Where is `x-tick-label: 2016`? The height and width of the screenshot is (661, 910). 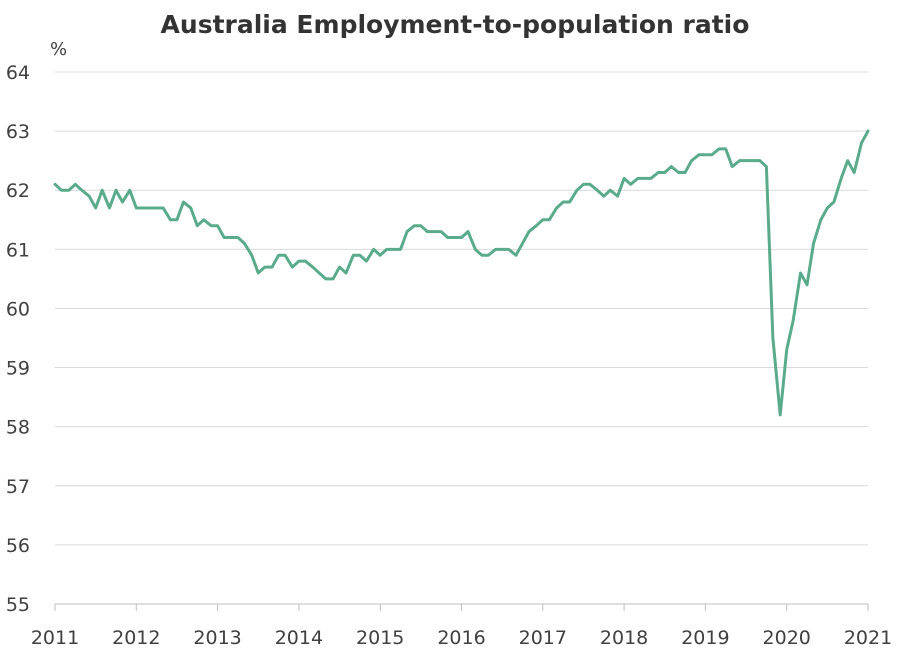 x-tick-label: 2016 is located at coordinates (461, 638).